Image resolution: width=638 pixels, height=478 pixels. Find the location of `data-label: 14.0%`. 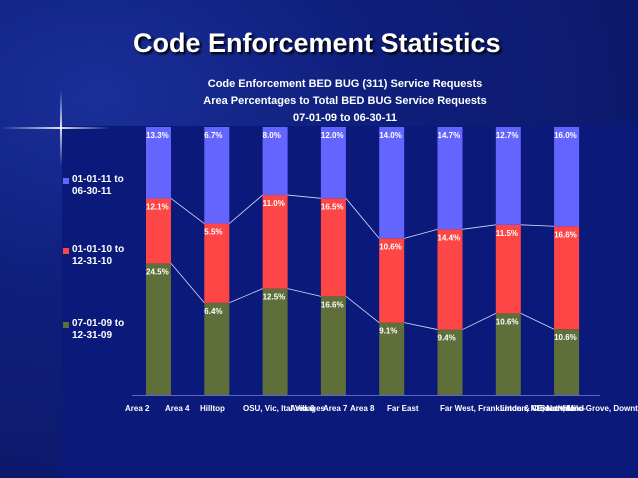

data-label: 14.0% is located at coordinates (390, 135).